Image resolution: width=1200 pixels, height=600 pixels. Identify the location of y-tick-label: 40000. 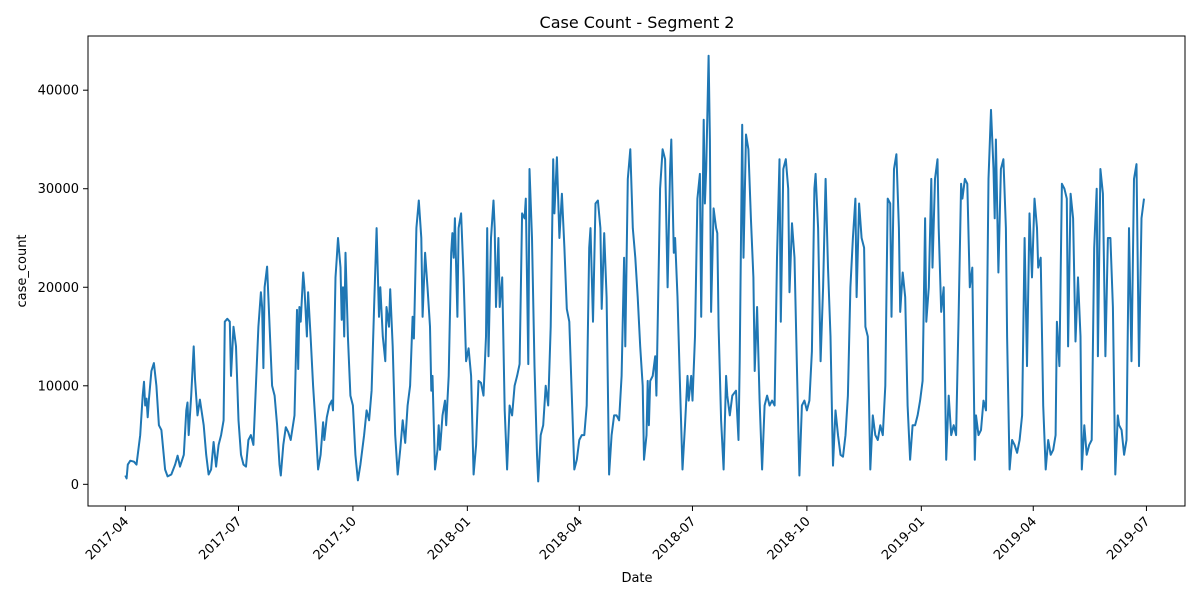
(58, 91).